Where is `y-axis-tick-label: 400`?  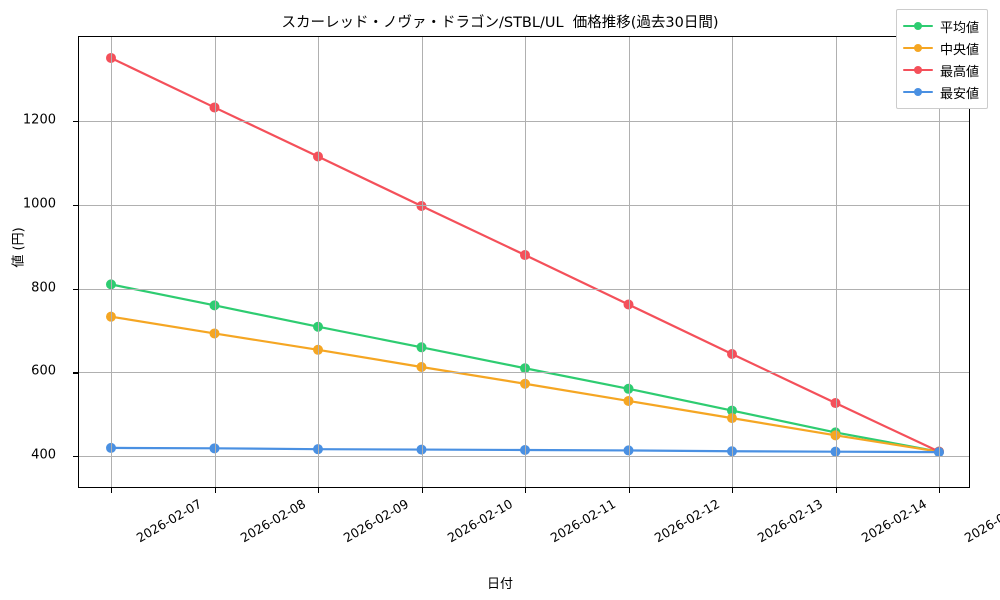
y-axis-tick-label: 400 is located at coordinates (43, 455).